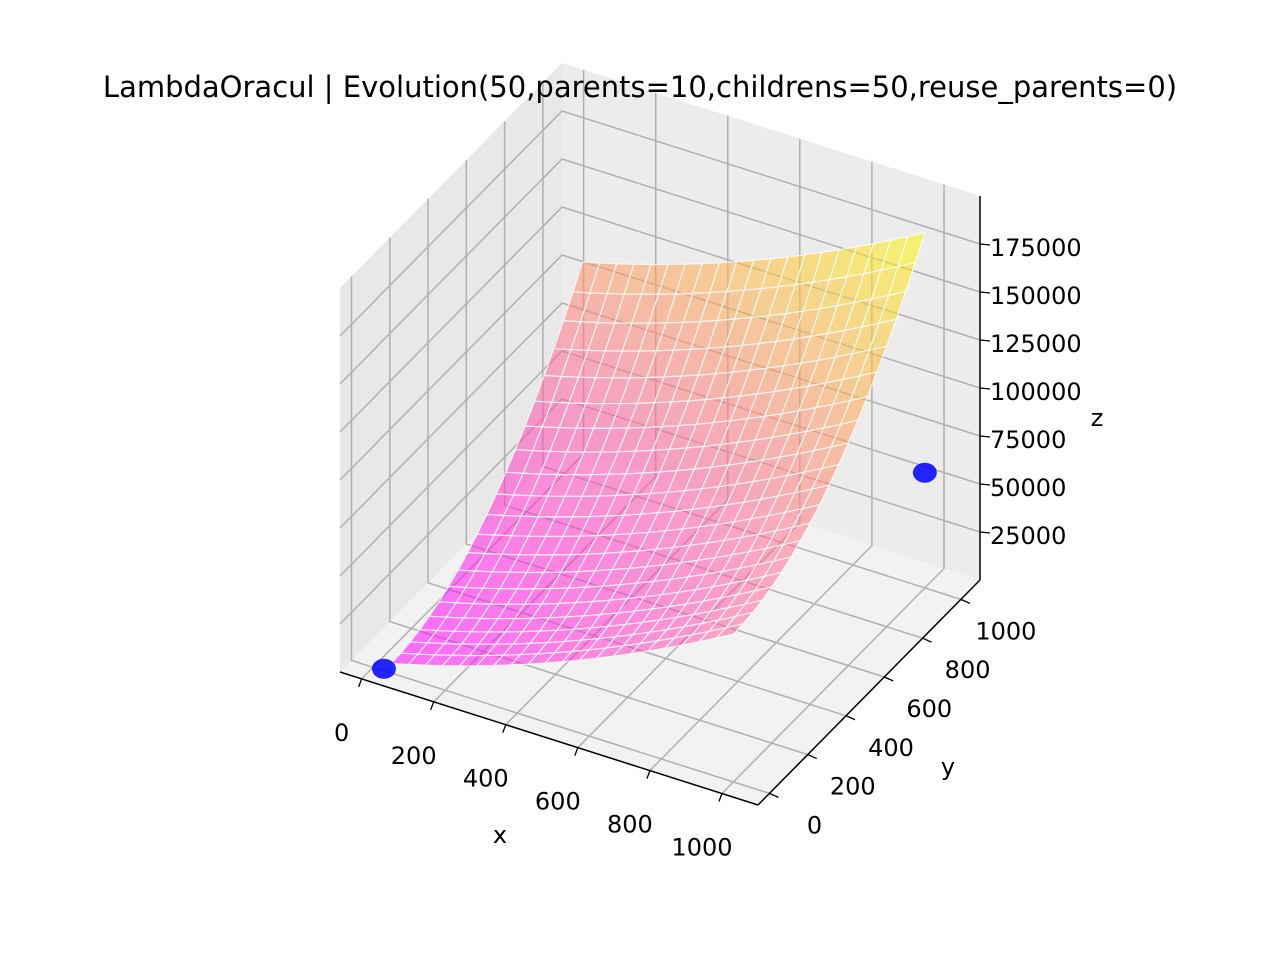 This screenshot has width=1280, height=964. Describe the element at coordinates (929, 709) in the screenshot. I see `y-tick-label: 600` at that location.